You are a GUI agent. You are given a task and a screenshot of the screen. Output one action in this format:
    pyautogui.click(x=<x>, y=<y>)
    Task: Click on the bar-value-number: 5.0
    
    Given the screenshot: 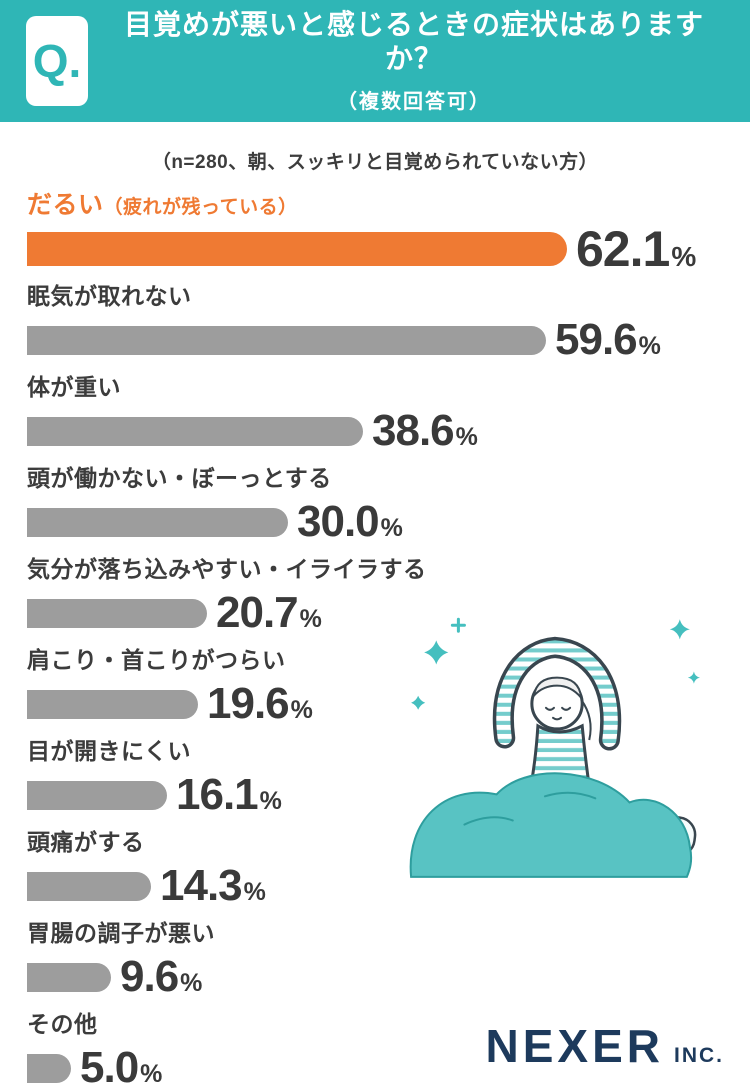 What is the action you would take?
    pyautogui.click(x=109, y=1064)
    